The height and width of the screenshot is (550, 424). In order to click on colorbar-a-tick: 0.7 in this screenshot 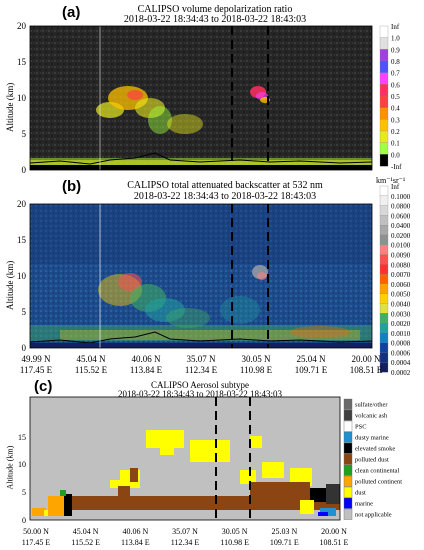, I will do `click(395, 74)`.